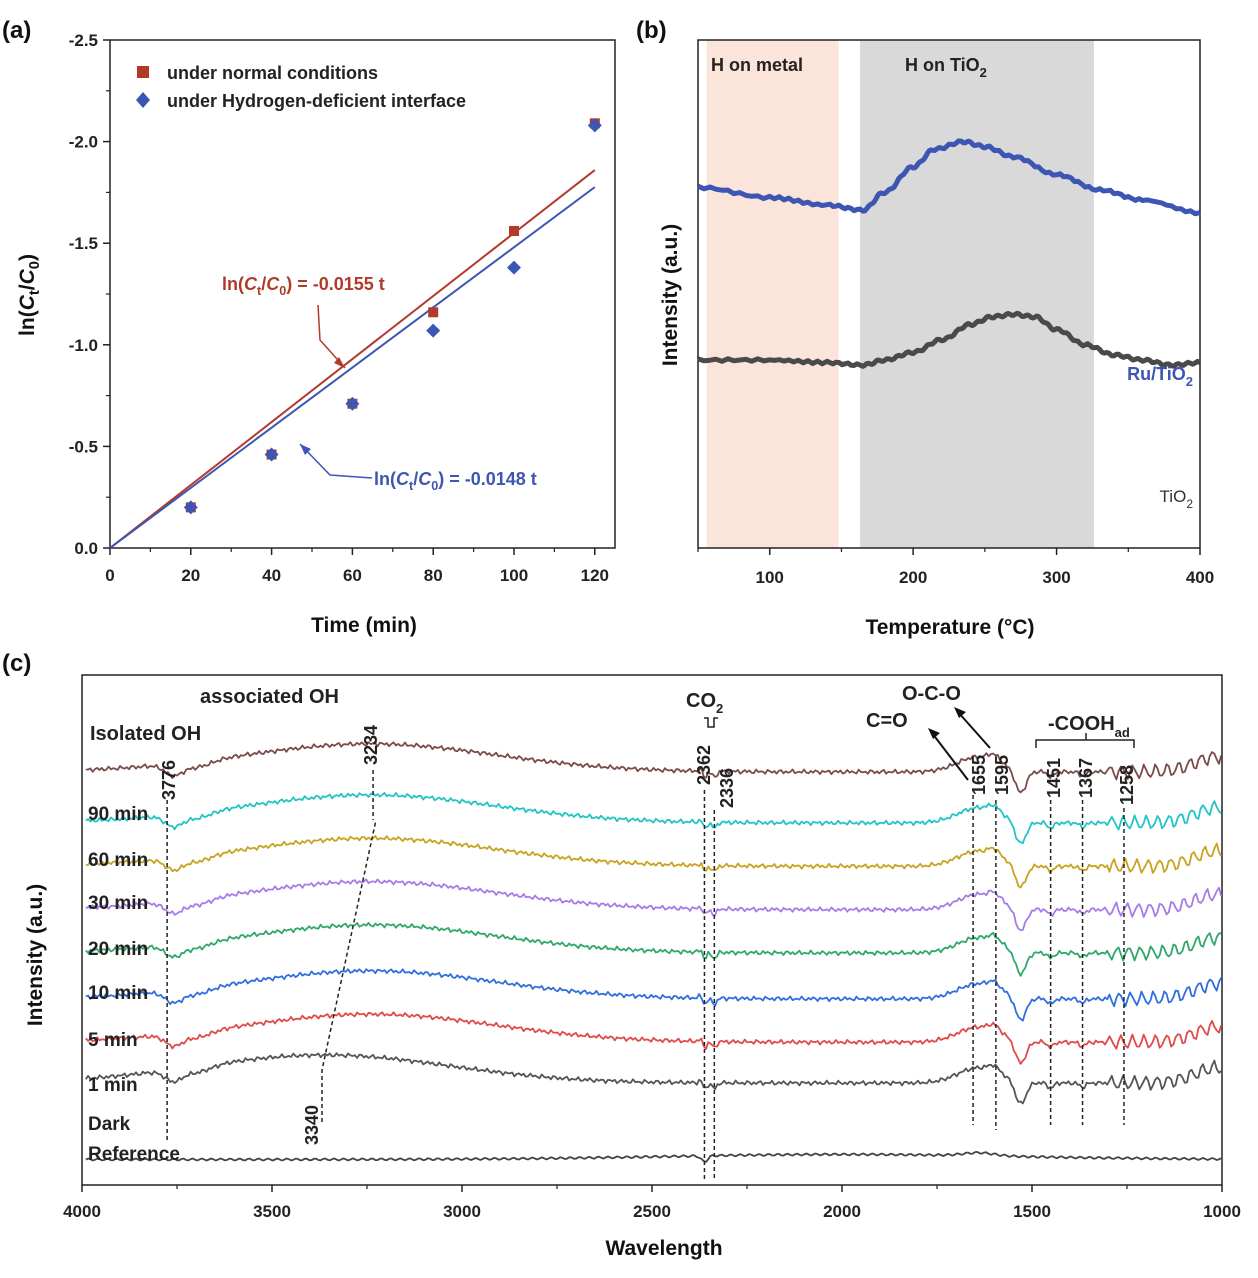  I want to click on spectrum-label-3: 20 min, so click(118, 949).